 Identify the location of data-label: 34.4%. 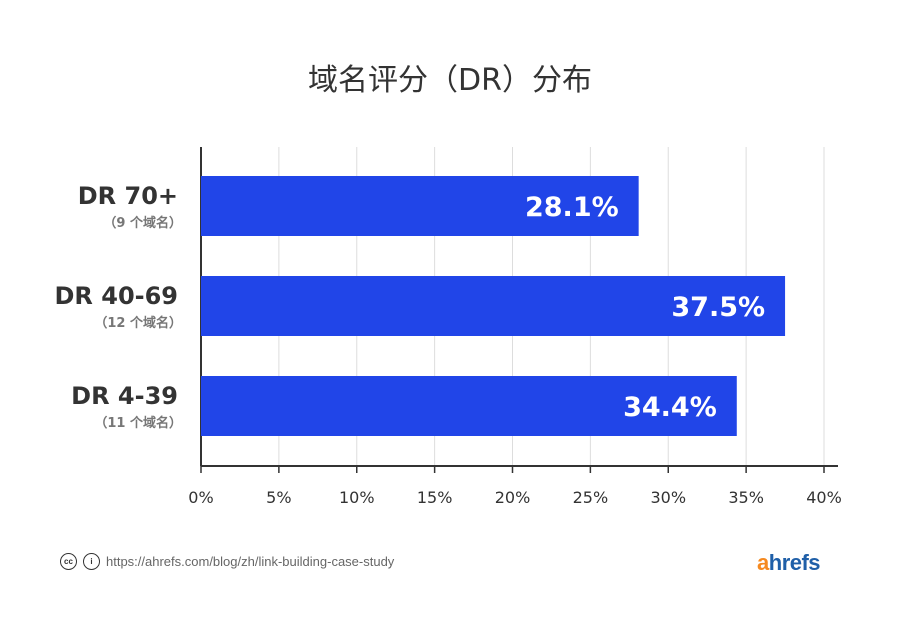
(670, 407).